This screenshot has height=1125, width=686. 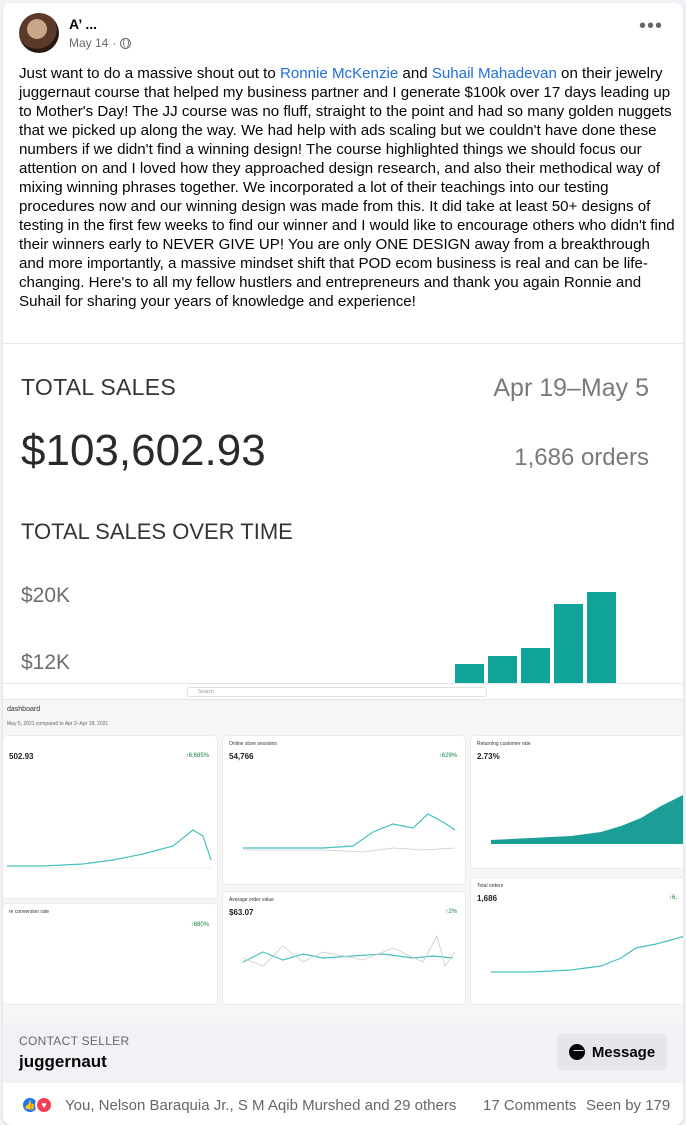 I want to click on aov-line-chart, so click(x=349, y=950).